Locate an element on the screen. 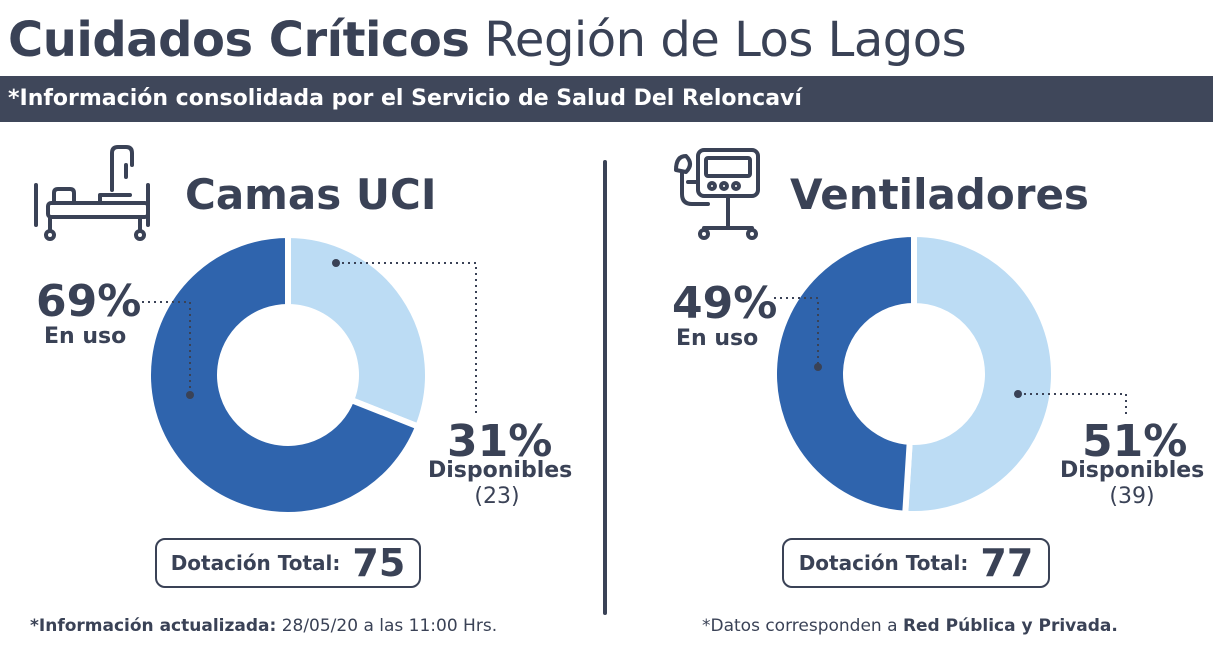  footnote-updated-rest: 28/05/20 a las 11:00 Hrs. is located at coordinates (389, 626).